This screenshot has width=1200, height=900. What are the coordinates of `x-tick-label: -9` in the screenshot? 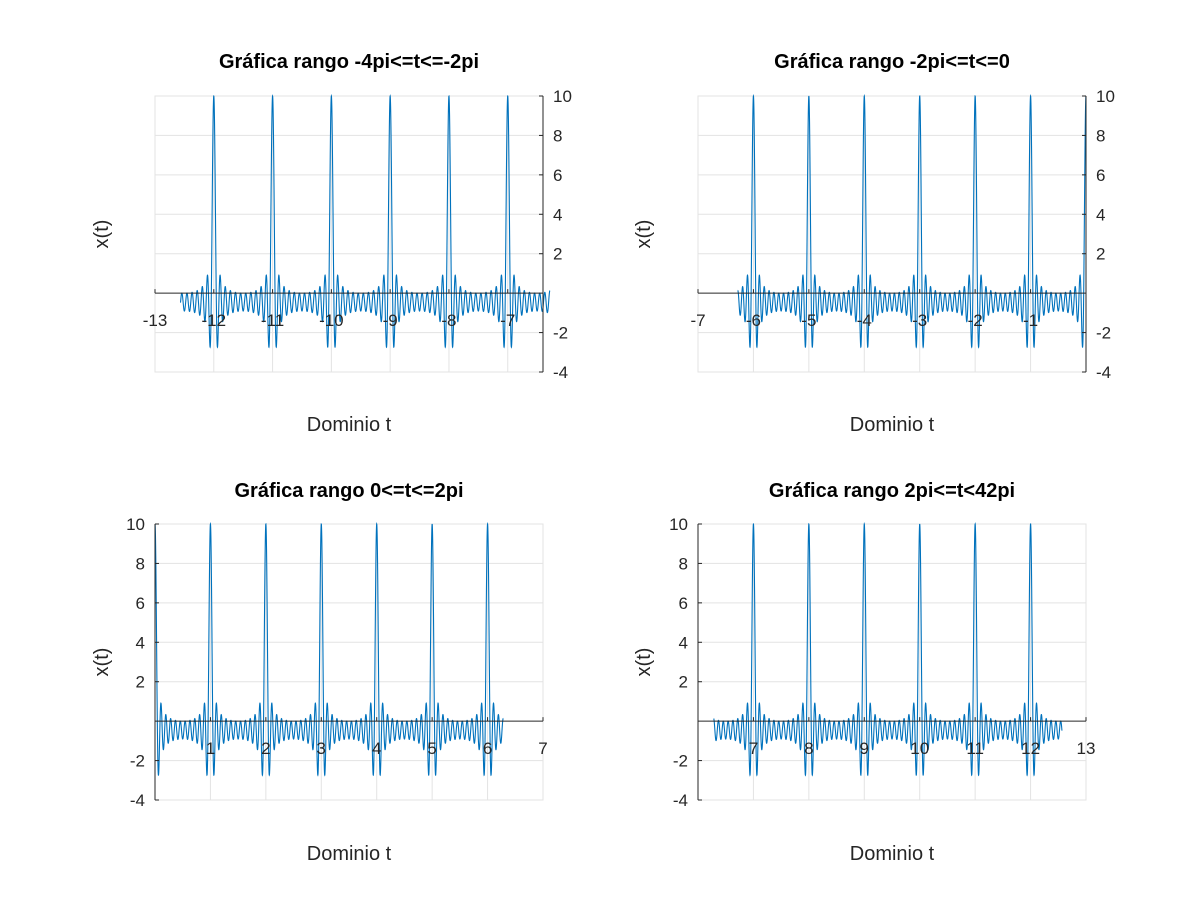 It's located at (390, 320).